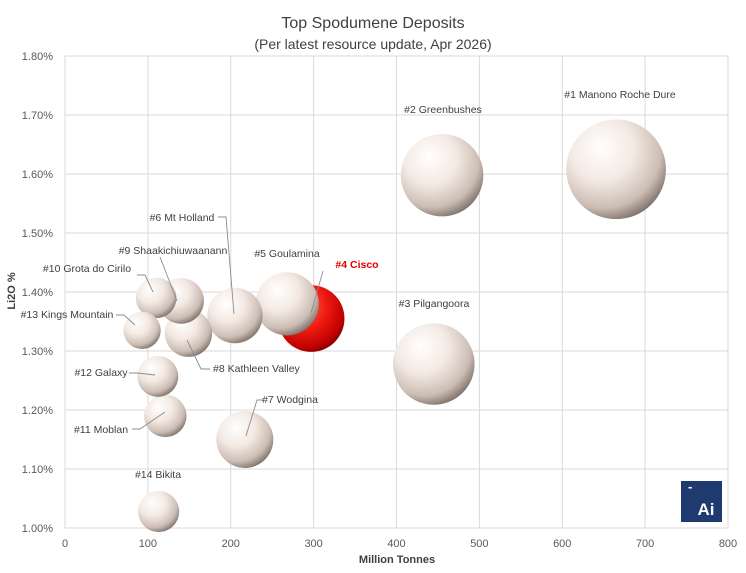 This screenshot has width=746, height=573. I want to click on leader-lines, so click(220, 326).